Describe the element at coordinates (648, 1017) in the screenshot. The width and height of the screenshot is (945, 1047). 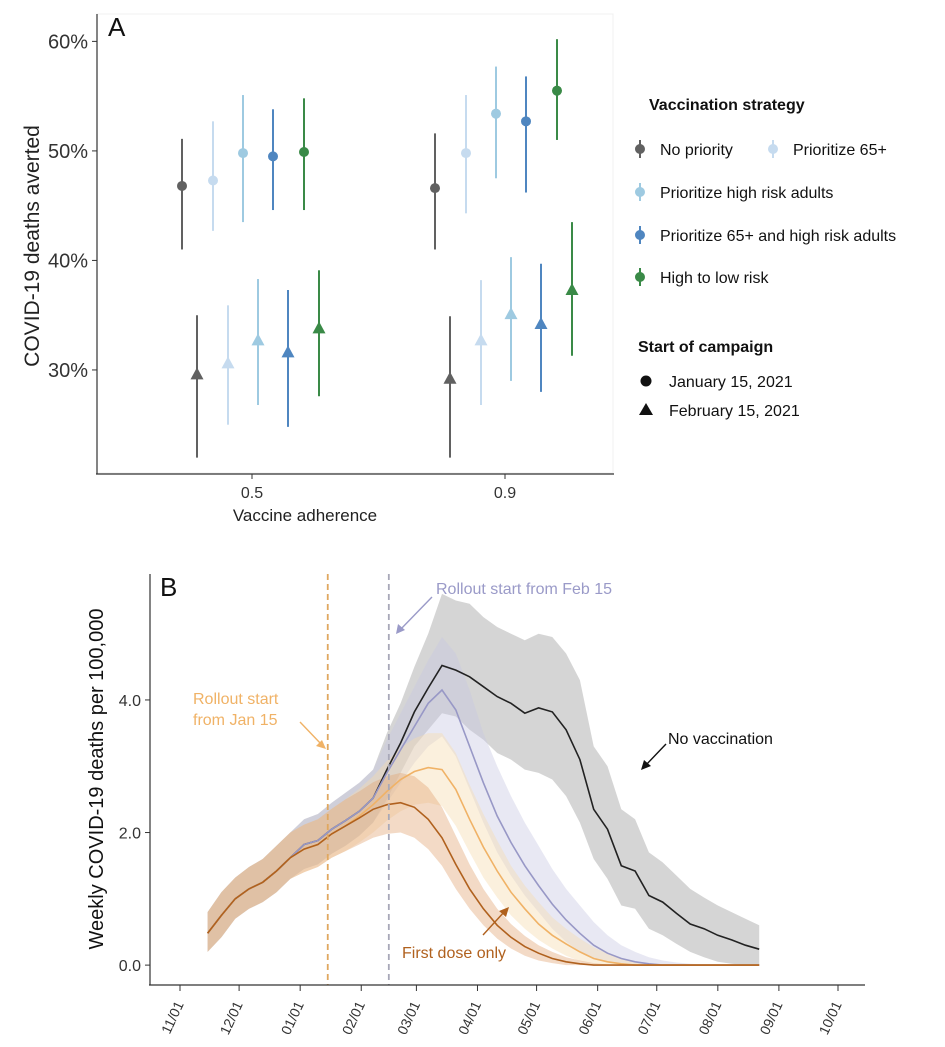
I see `panel-b-x-tick-label: 07/01` at that location.